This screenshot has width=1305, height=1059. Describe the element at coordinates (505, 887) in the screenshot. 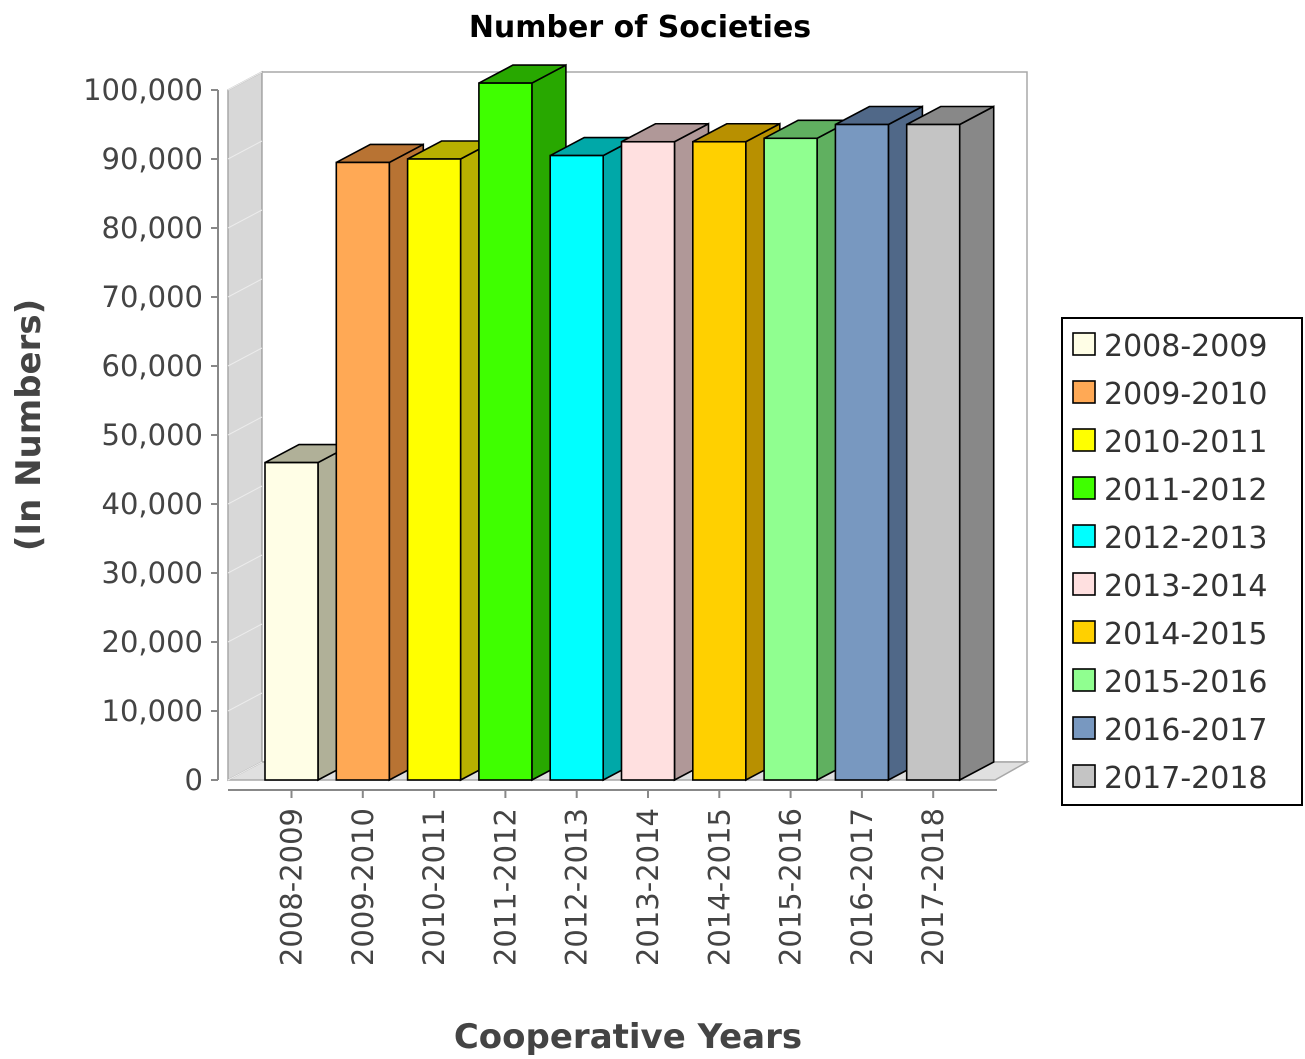

I see `x-tick-label: 2011-2012` at that location.